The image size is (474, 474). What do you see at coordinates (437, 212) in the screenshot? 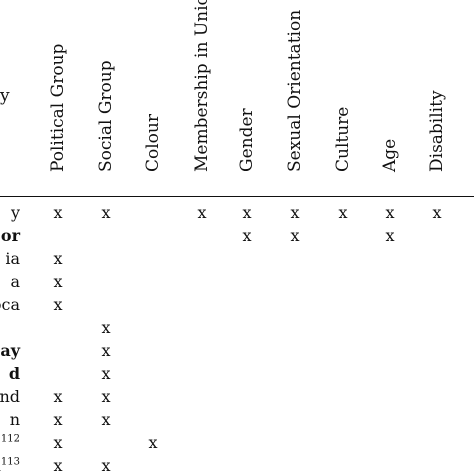
I see `mark-disability: x` at bounding box center [437, 212].